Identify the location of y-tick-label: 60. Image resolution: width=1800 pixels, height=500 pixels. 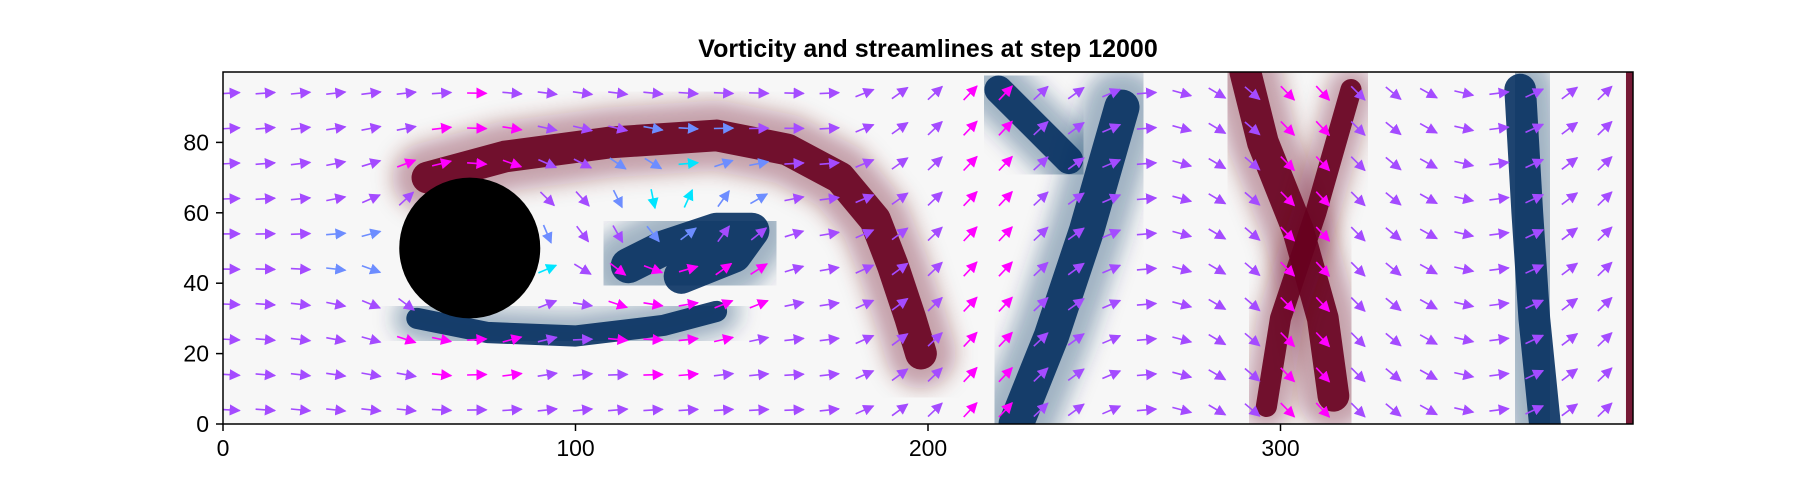
(196, 213).